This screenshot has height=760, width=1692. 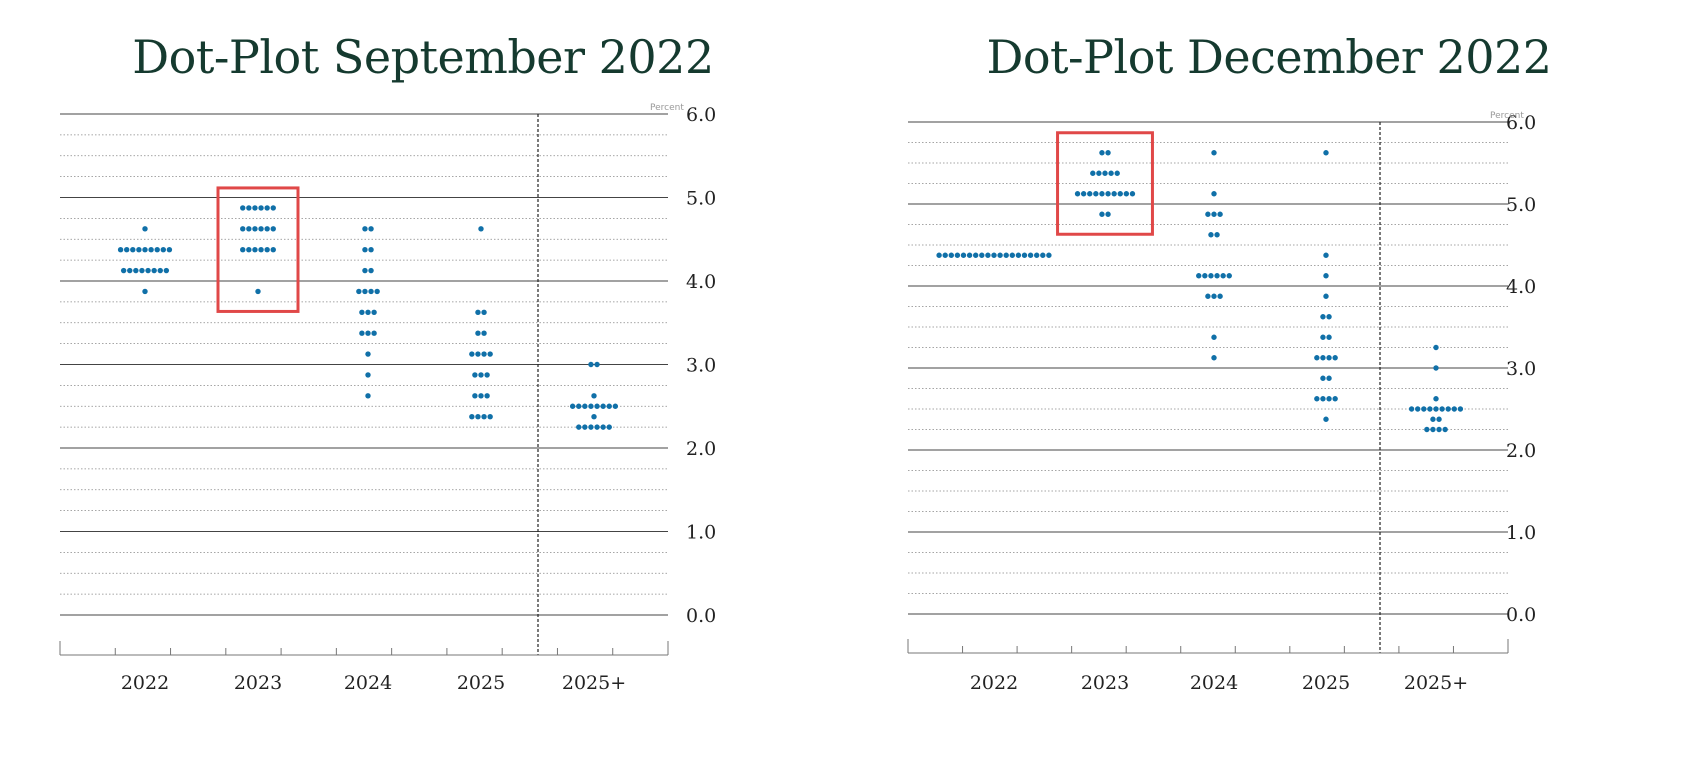 What do you see at coordinates (594, 683) in the screenshot?
I see `category-label: 2025+` at bounding box center [594, 683].